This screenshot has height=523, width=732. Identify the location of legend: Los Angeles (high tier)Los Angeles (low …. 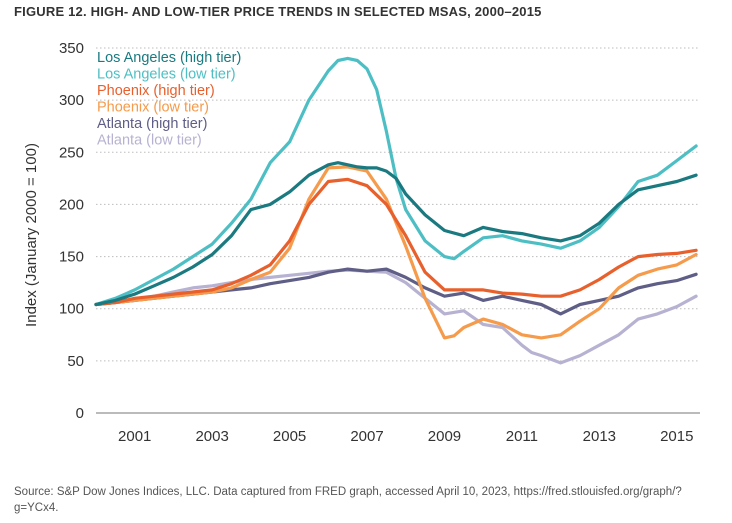
(169, 99).